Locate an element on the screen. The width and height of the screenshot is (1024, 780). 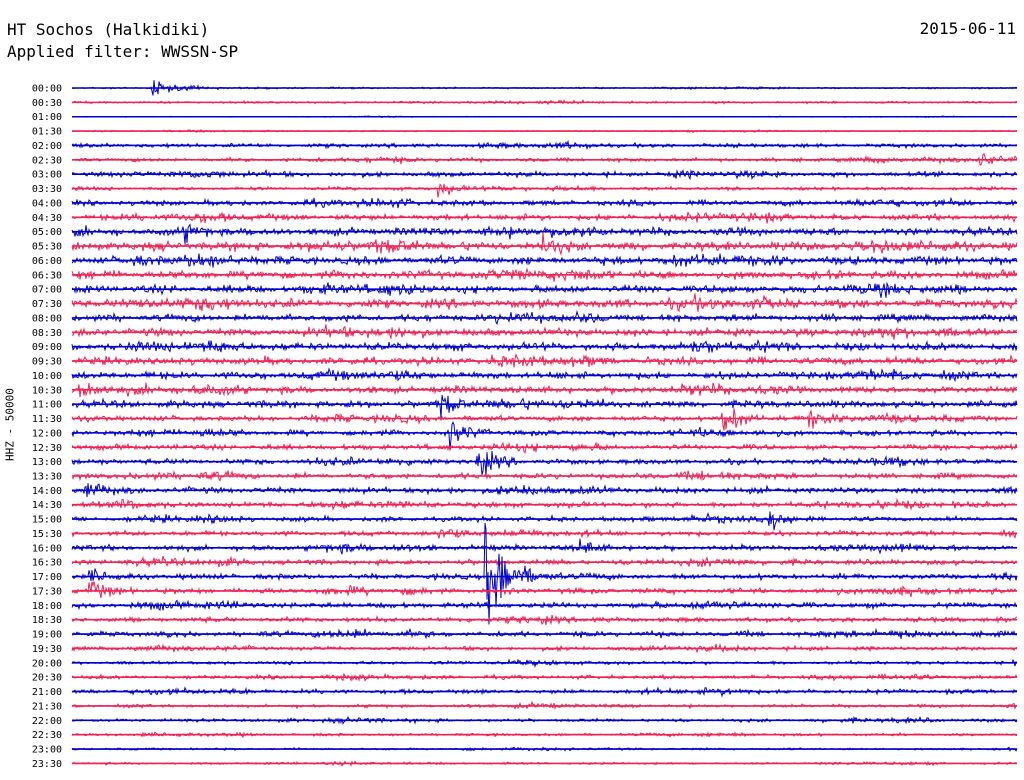
row-time-label: 06:30 is located at coordinates (47, 275).